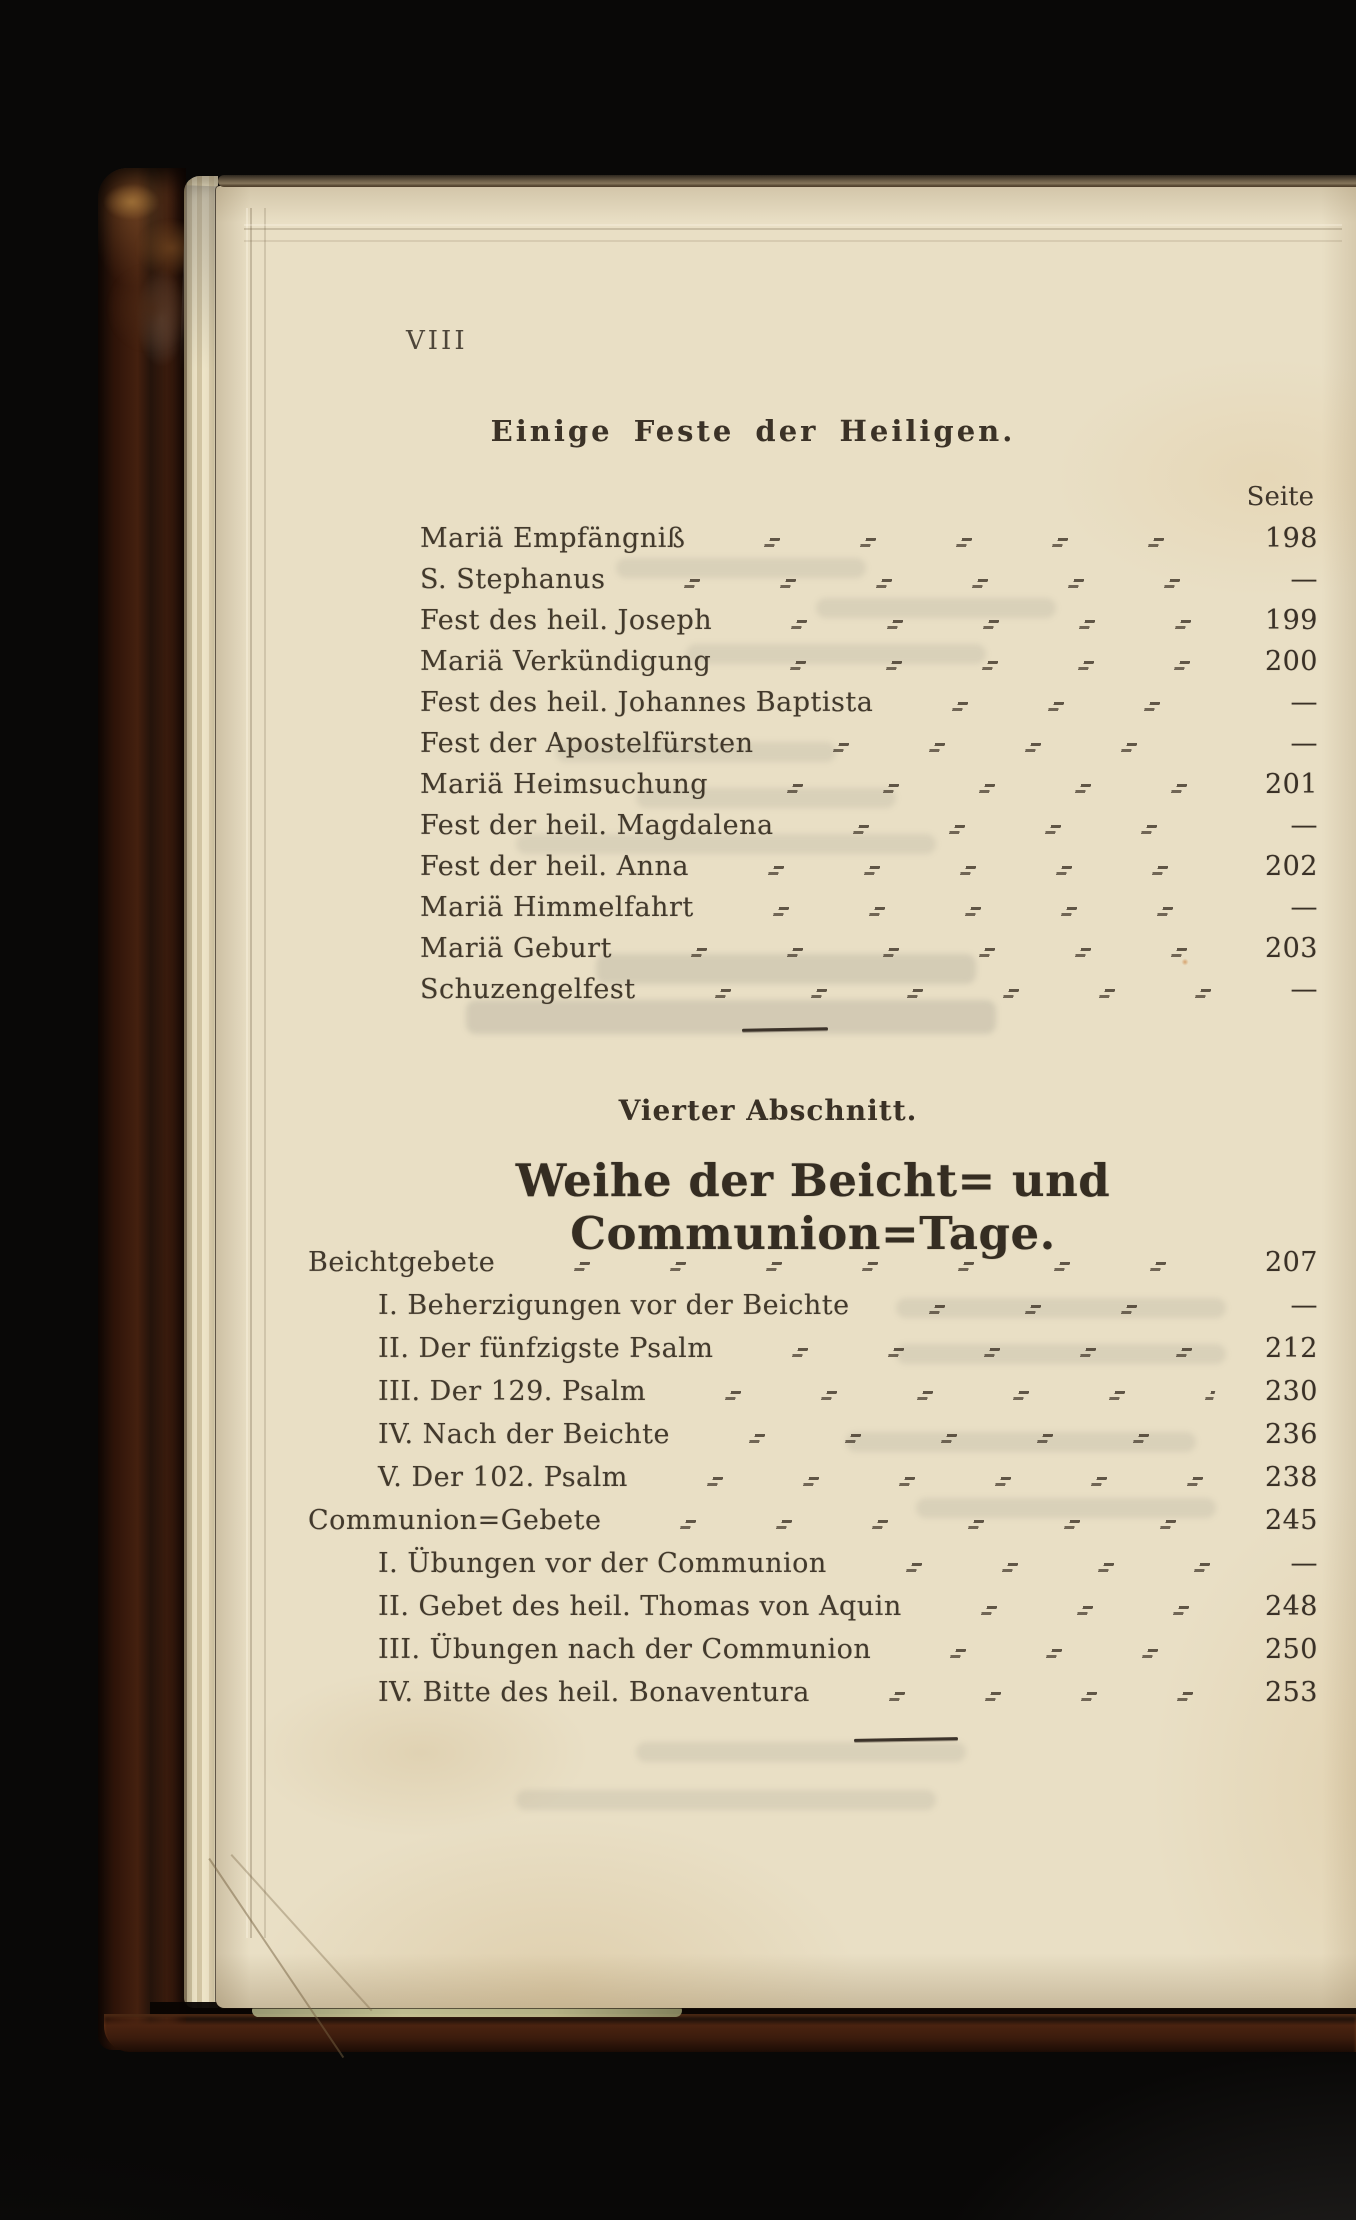  I want to click on toc-entry-label: S. Stephanus, so click(513, 579).